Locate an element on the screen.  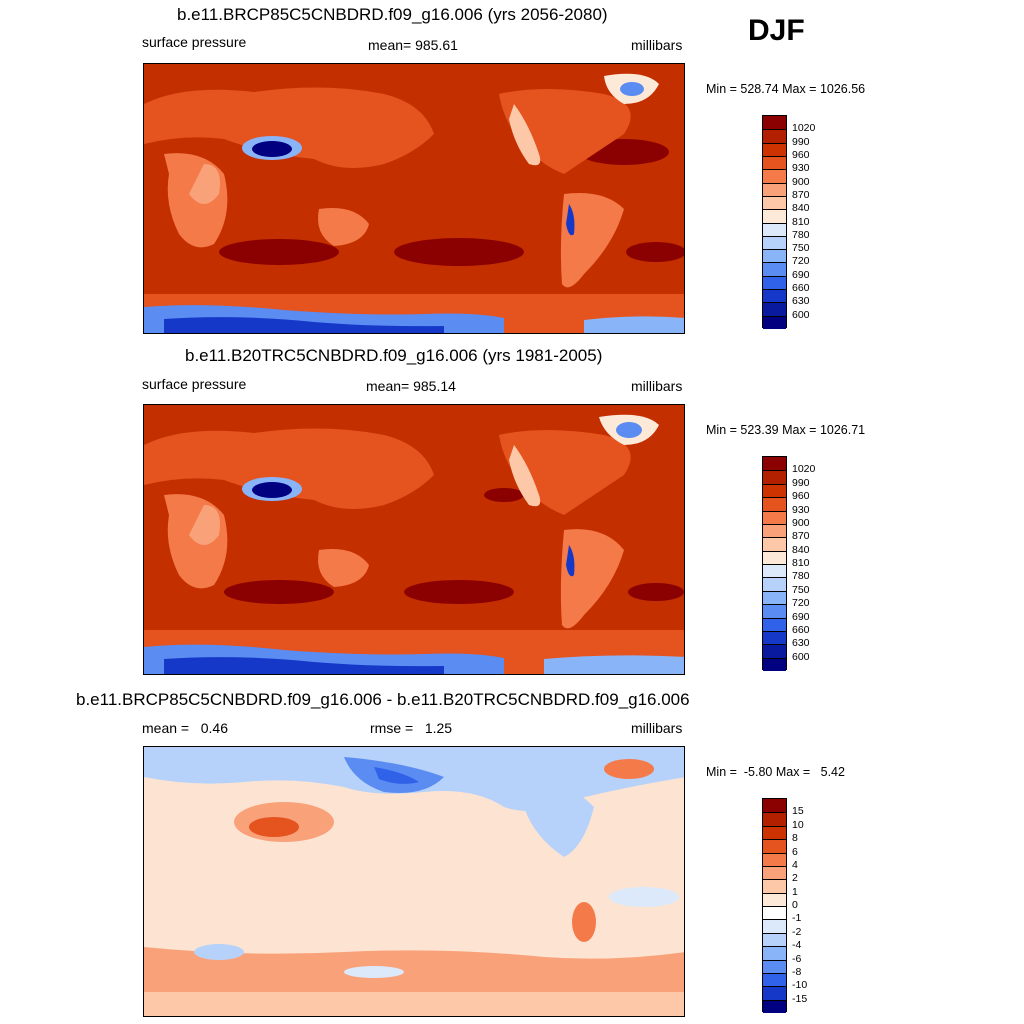
colorbar-tick-label: 6 is located at coordinates (795, 851).